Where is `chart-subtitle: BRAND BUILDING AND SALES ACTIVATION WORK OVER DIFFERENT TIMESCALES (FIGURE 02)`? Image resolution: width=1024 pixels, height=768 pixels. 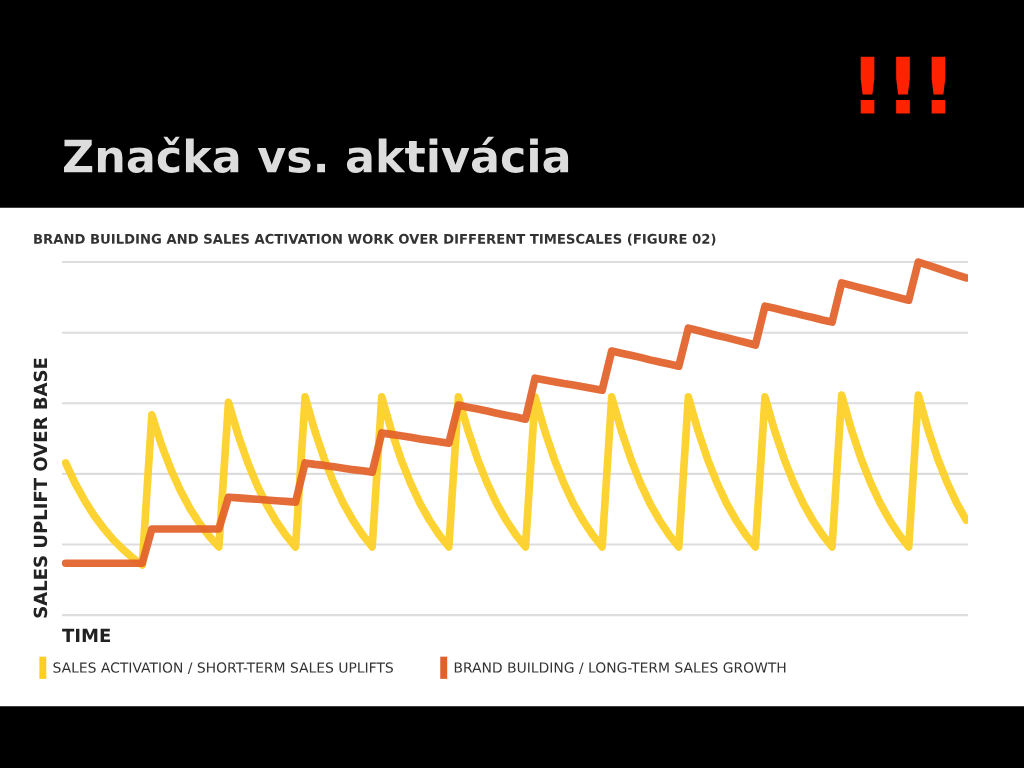 chart-subtitle: BRAND BUILDING AND SALES ACTIVATION WORK OVER DIFFERENT TIMESCALES (FIGURE 02) is located at coordinates (375, 239).